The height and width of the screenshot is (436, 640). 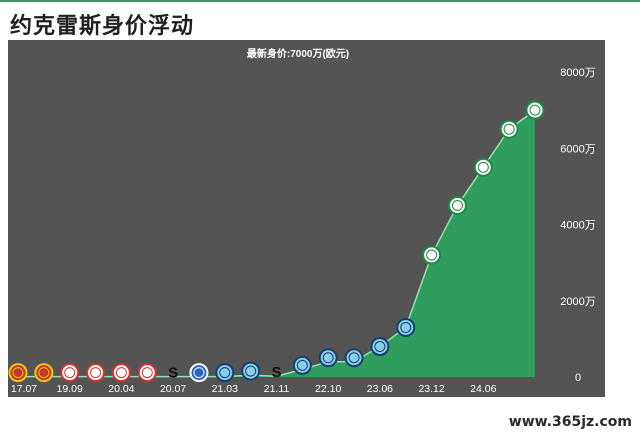 What do you see at coordinates (70, 389) in the screenshot?
I see `x-tick-label: 19.09` at bounding box center [70, 389].